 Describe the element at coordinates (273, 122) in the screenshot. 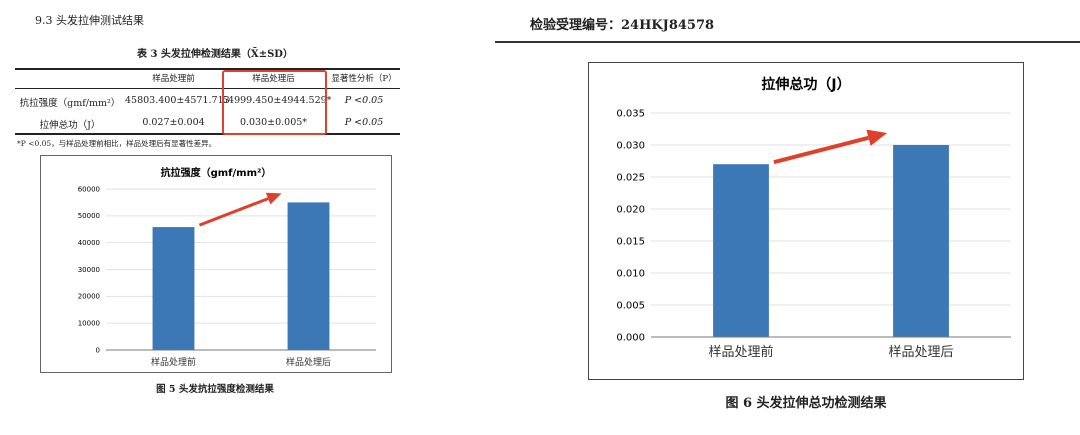

I see `table-cell: 0.030±0.005*` at that location.